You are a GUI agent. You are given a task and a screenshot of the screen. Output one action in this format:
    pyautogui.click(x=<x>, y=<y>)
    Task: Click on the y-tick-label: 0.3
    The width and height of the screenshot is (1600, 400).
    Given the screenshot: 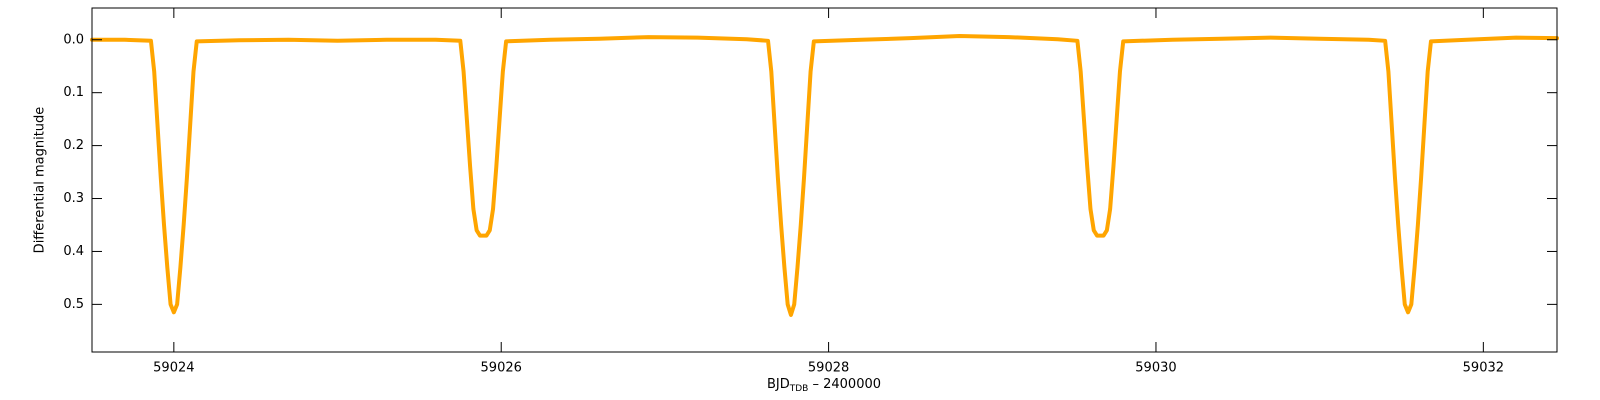 What is the action you would take?
    pyautogui.click(x=73, y=198)
    